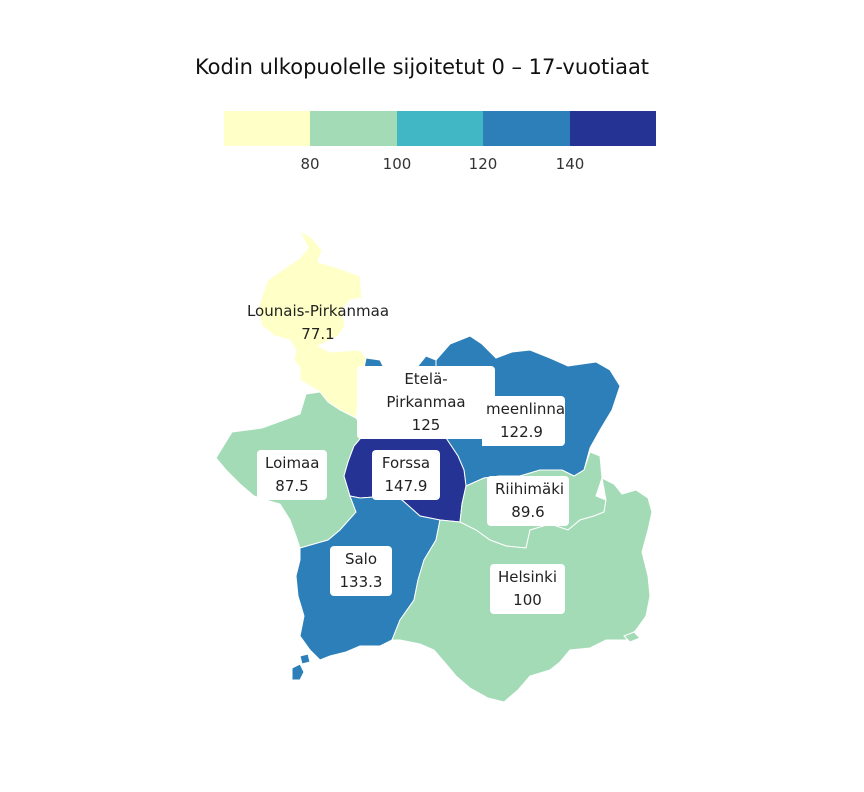 The image size is (864, 792). What do you see at coordinates (530, 489) in the screenshot?
I see `region-name: Riihimäki` at bounding box center [530, 489].